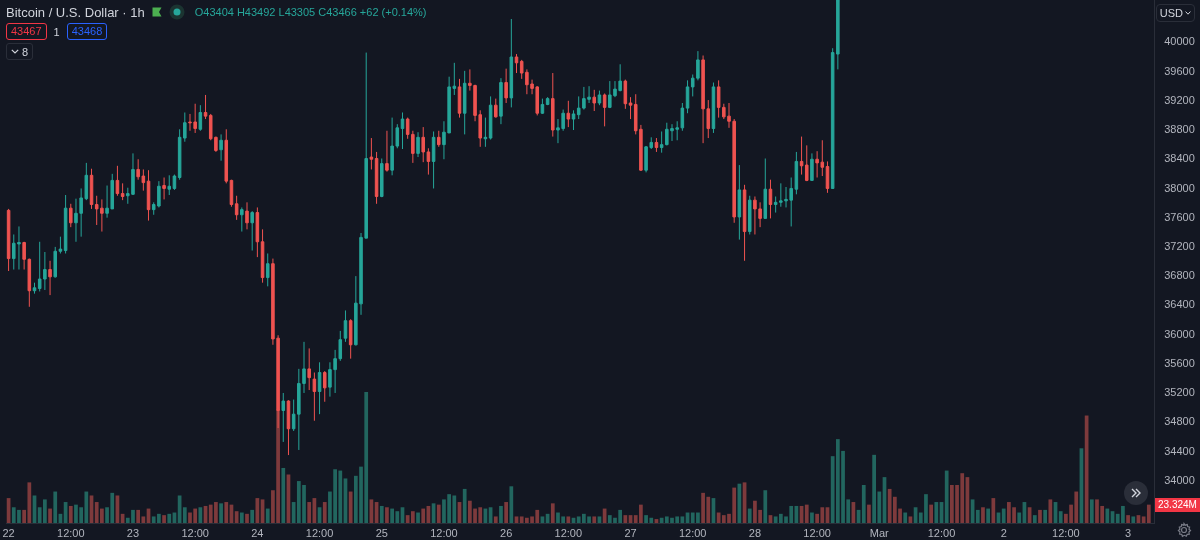 Image resolution: width=1200 pixels, height=540 pixels. What do you see at coordinates (75, 12) in the screenshot?
I see `chart-title: Bitcoin / U.S. Dollar · 1h` at bounding box center [75, 12].